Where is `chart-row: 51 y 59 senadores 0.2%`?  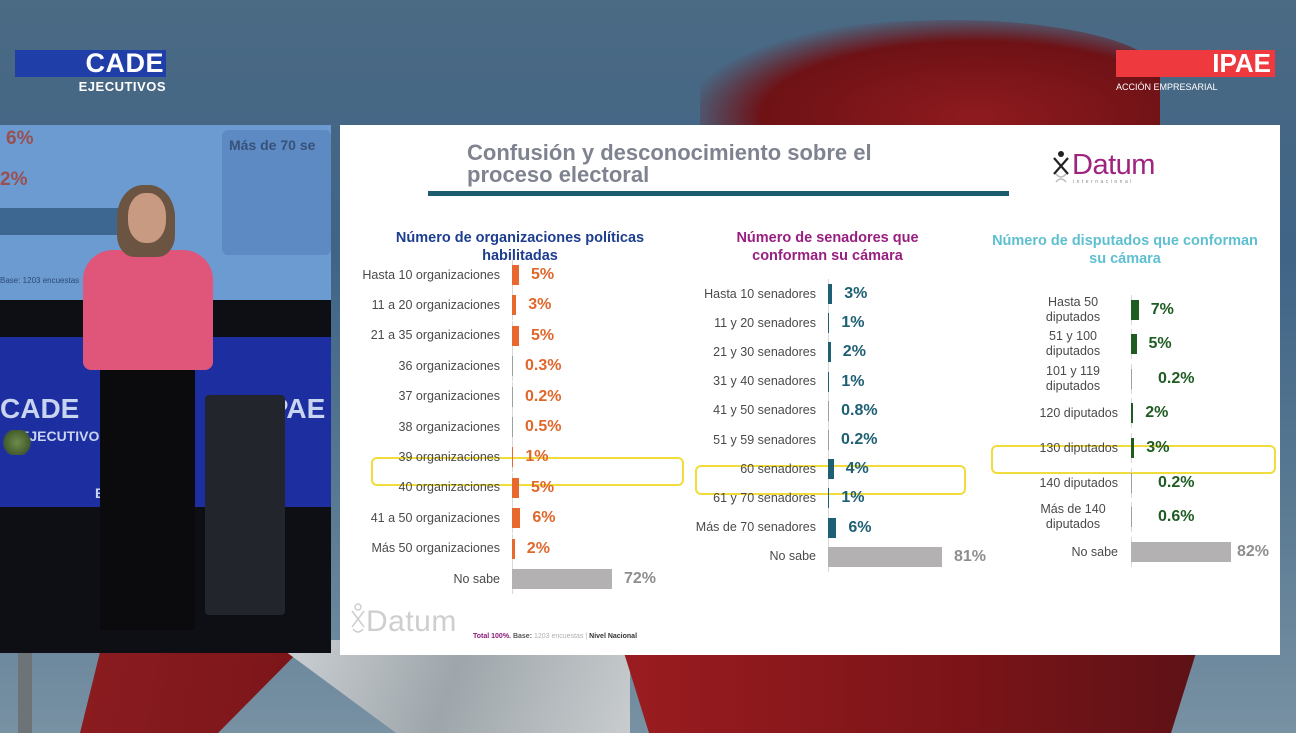 chart-row: 51 y 59 senadores 0.2% is located at coordinates (810, 440).